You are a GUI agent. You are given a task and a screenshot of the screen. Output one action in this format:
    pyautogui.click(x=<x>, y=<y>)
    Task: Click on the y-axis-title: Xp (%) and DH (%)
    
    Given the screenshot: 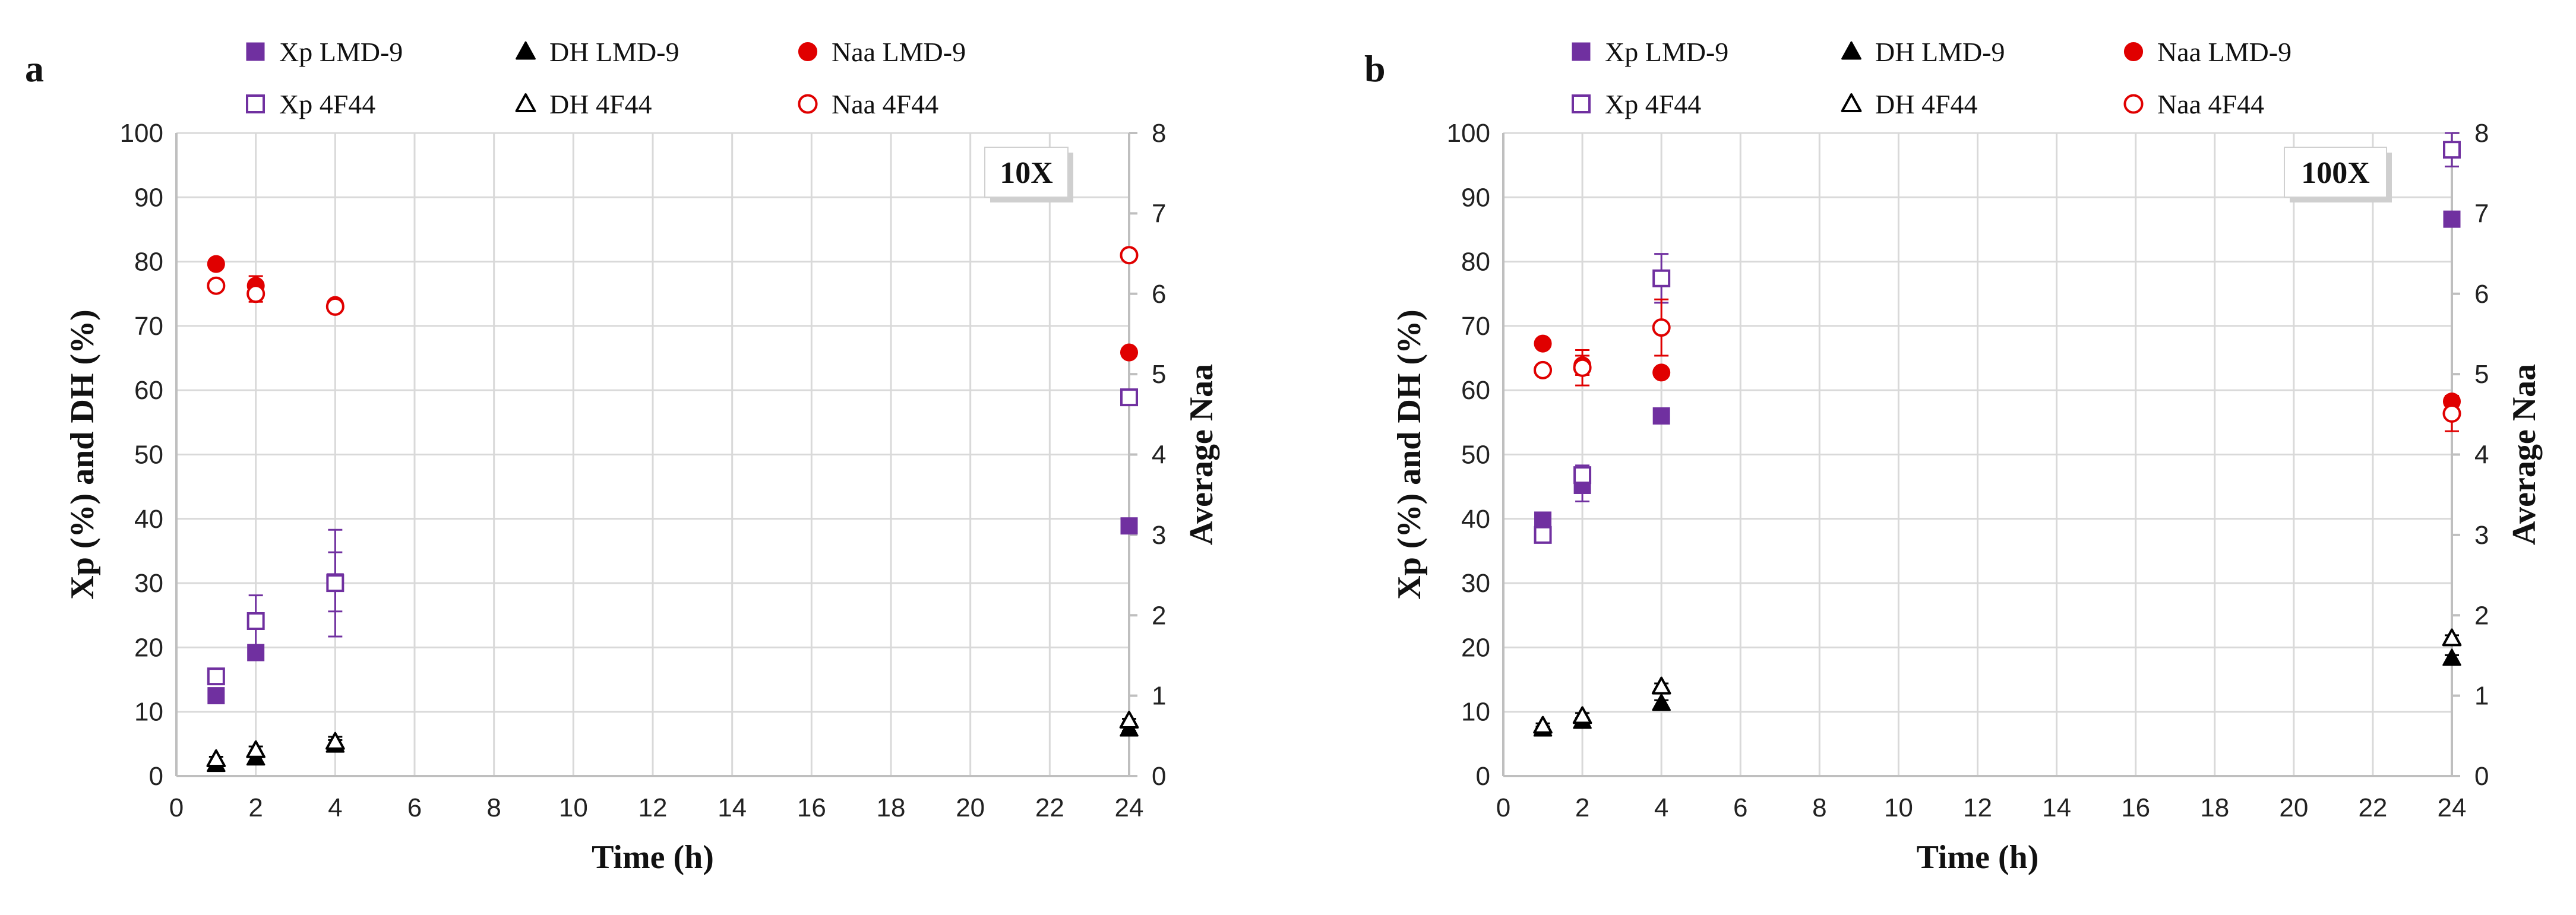 What is the action you would take?
    pyautogui.click(x=1409, y=454)
    